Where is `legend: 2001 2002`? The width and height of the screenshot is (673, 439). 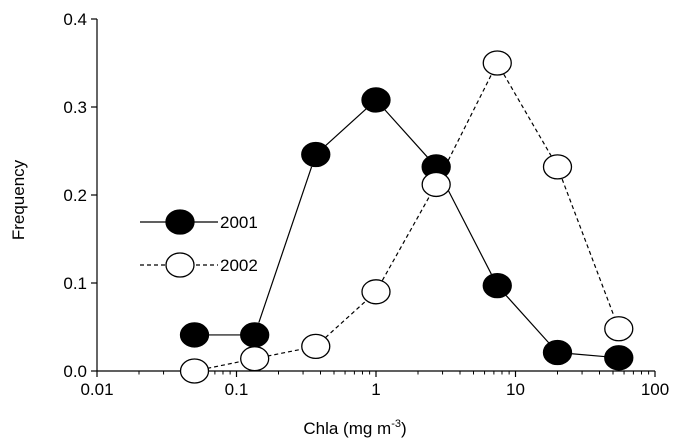
legend: 2001 2002 is located at coordinates (199, 243).